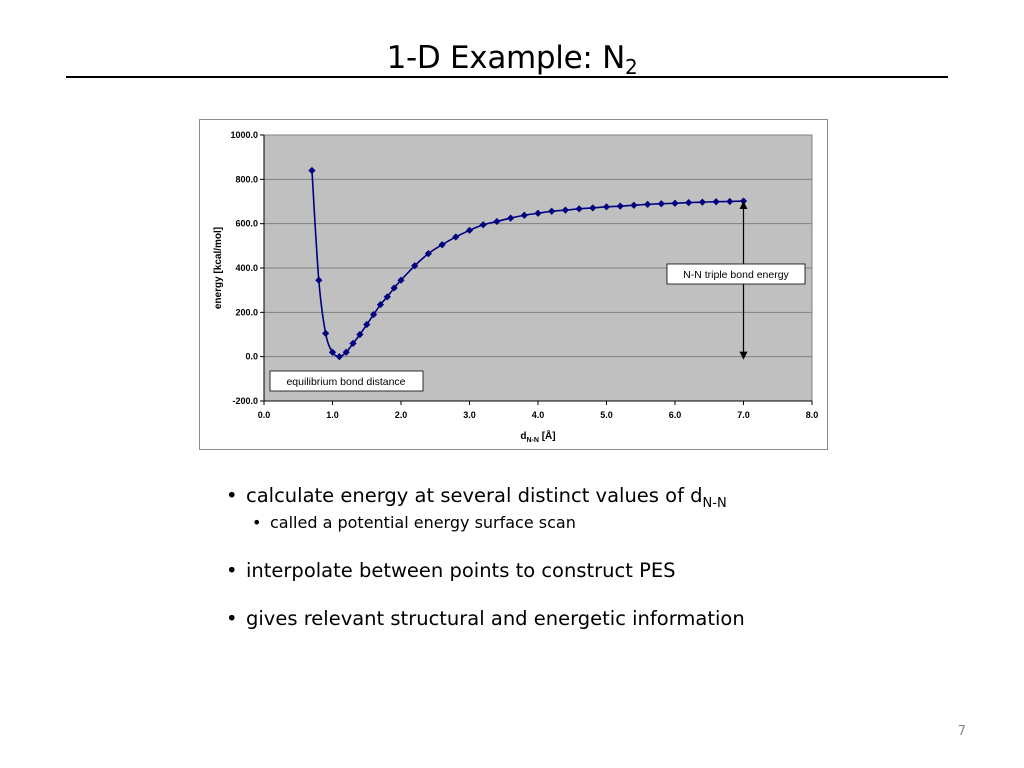 The width and height of the screenshot is (1024, 768). I want to click on equilibrium-label: equilibrium bond distance, so click(345, 382).